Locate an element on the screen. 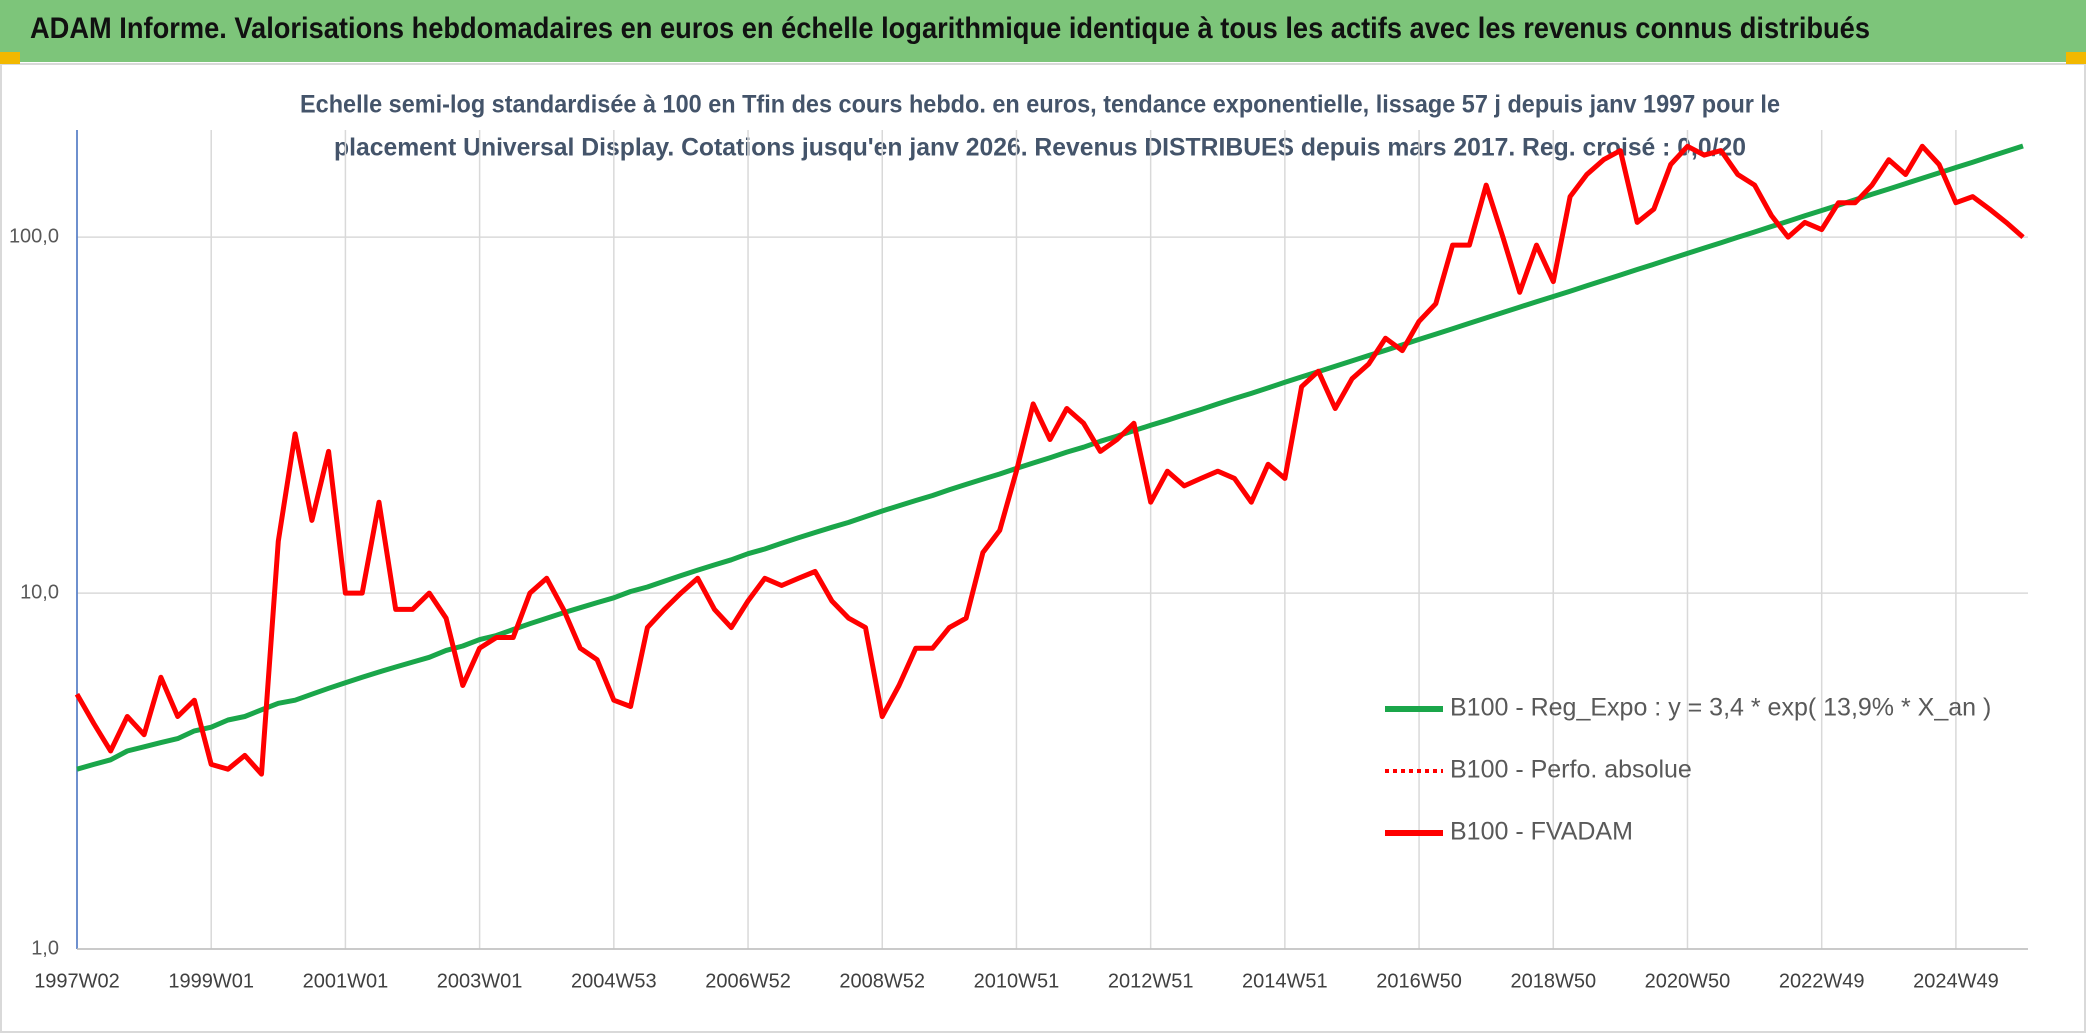 Image resolution: width=2086 pixels, height=1033 pixels. x-tick-label: 1999W01 is located at coordinates (211, 981).